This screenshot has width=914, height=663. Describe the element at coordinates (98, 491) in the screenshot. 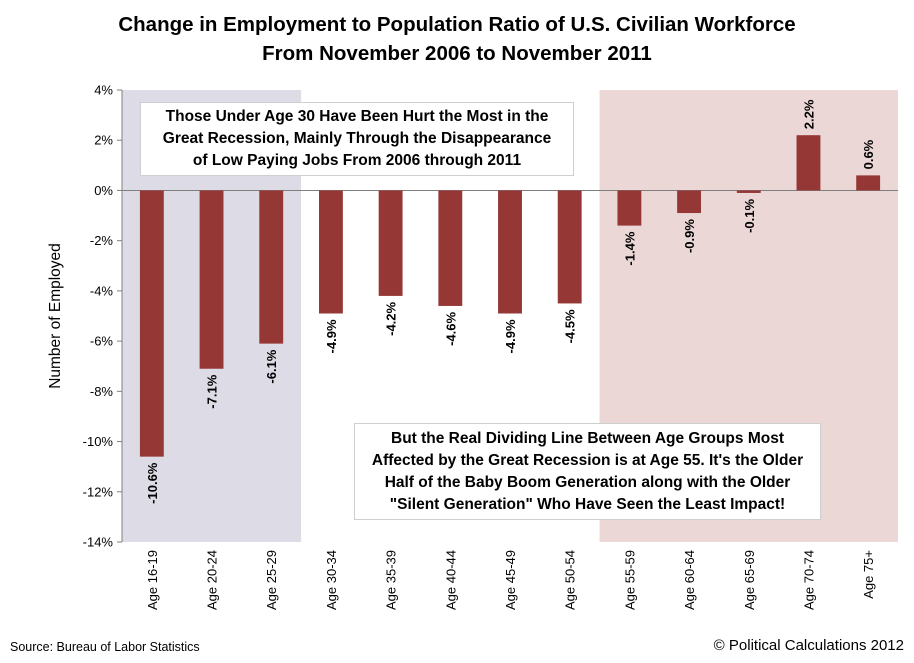

I see `y-tick-label: -12%` at that location.